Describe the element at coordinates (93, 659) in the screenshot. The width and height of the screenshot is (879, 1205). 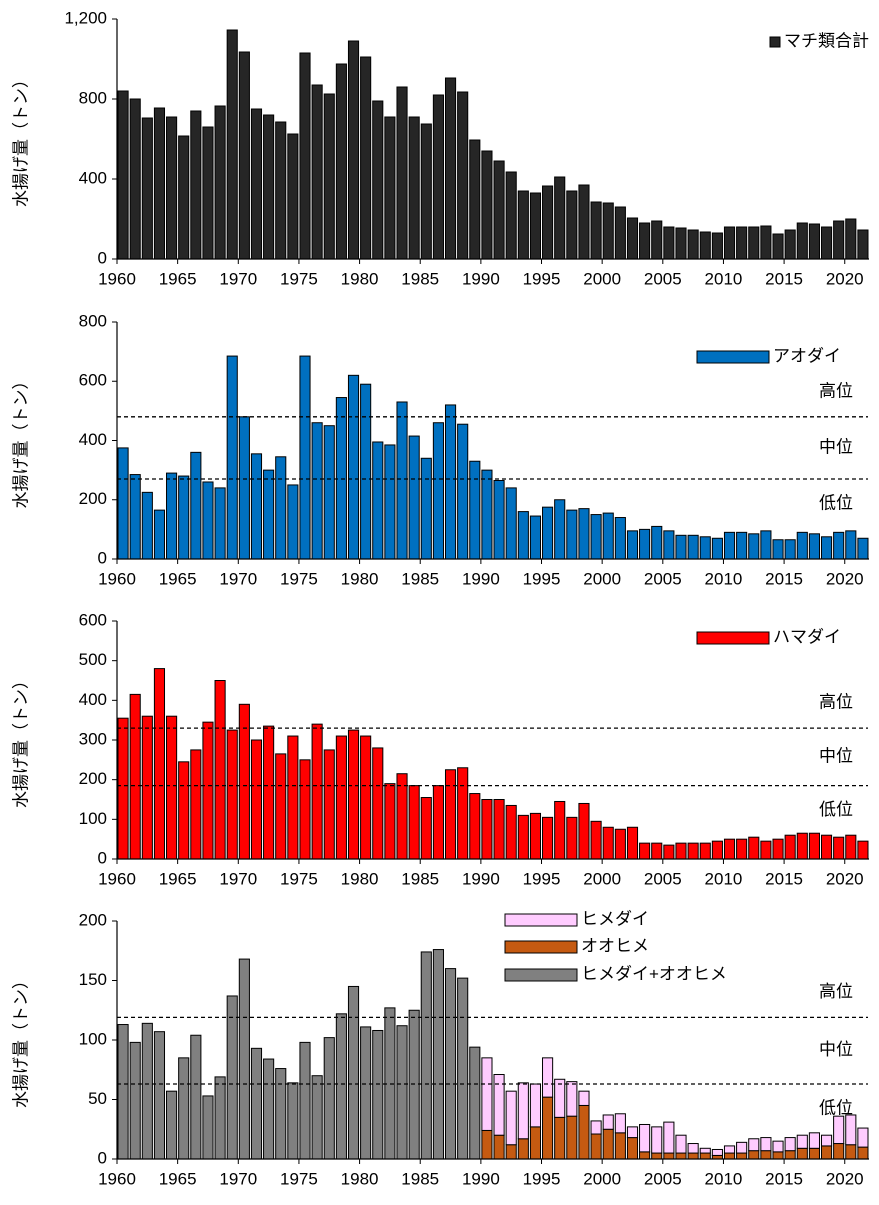
I see `y-tick-label: 500` at that location.